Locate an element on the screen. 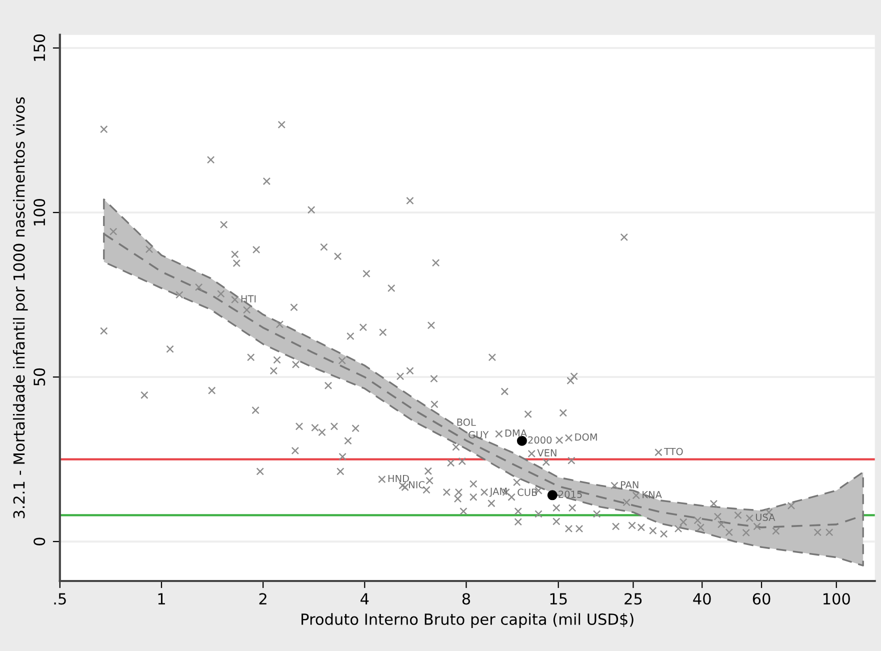 The height and width of the screenshot is (651, 881). annotation: 2000 is located at coordinates (540, 440).